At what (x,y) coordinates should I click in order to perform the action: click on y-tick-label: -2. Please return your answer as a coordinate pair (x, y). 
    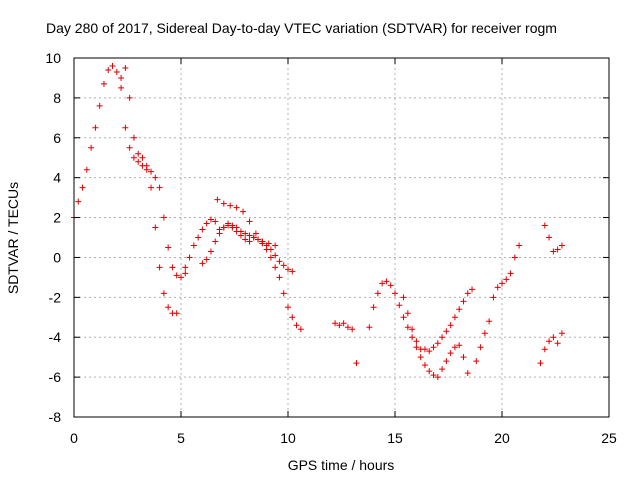
    Looking at the image, I should click on (55, 297).